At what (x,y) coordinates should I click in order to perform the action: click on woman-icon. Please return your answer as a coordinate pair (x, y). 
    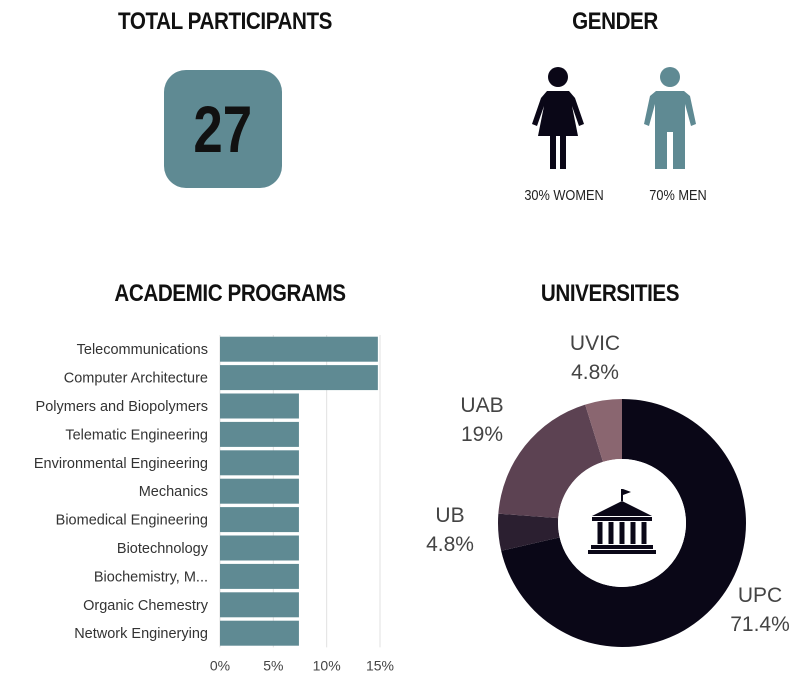
    Looking at the image, I should click on (558, 118).